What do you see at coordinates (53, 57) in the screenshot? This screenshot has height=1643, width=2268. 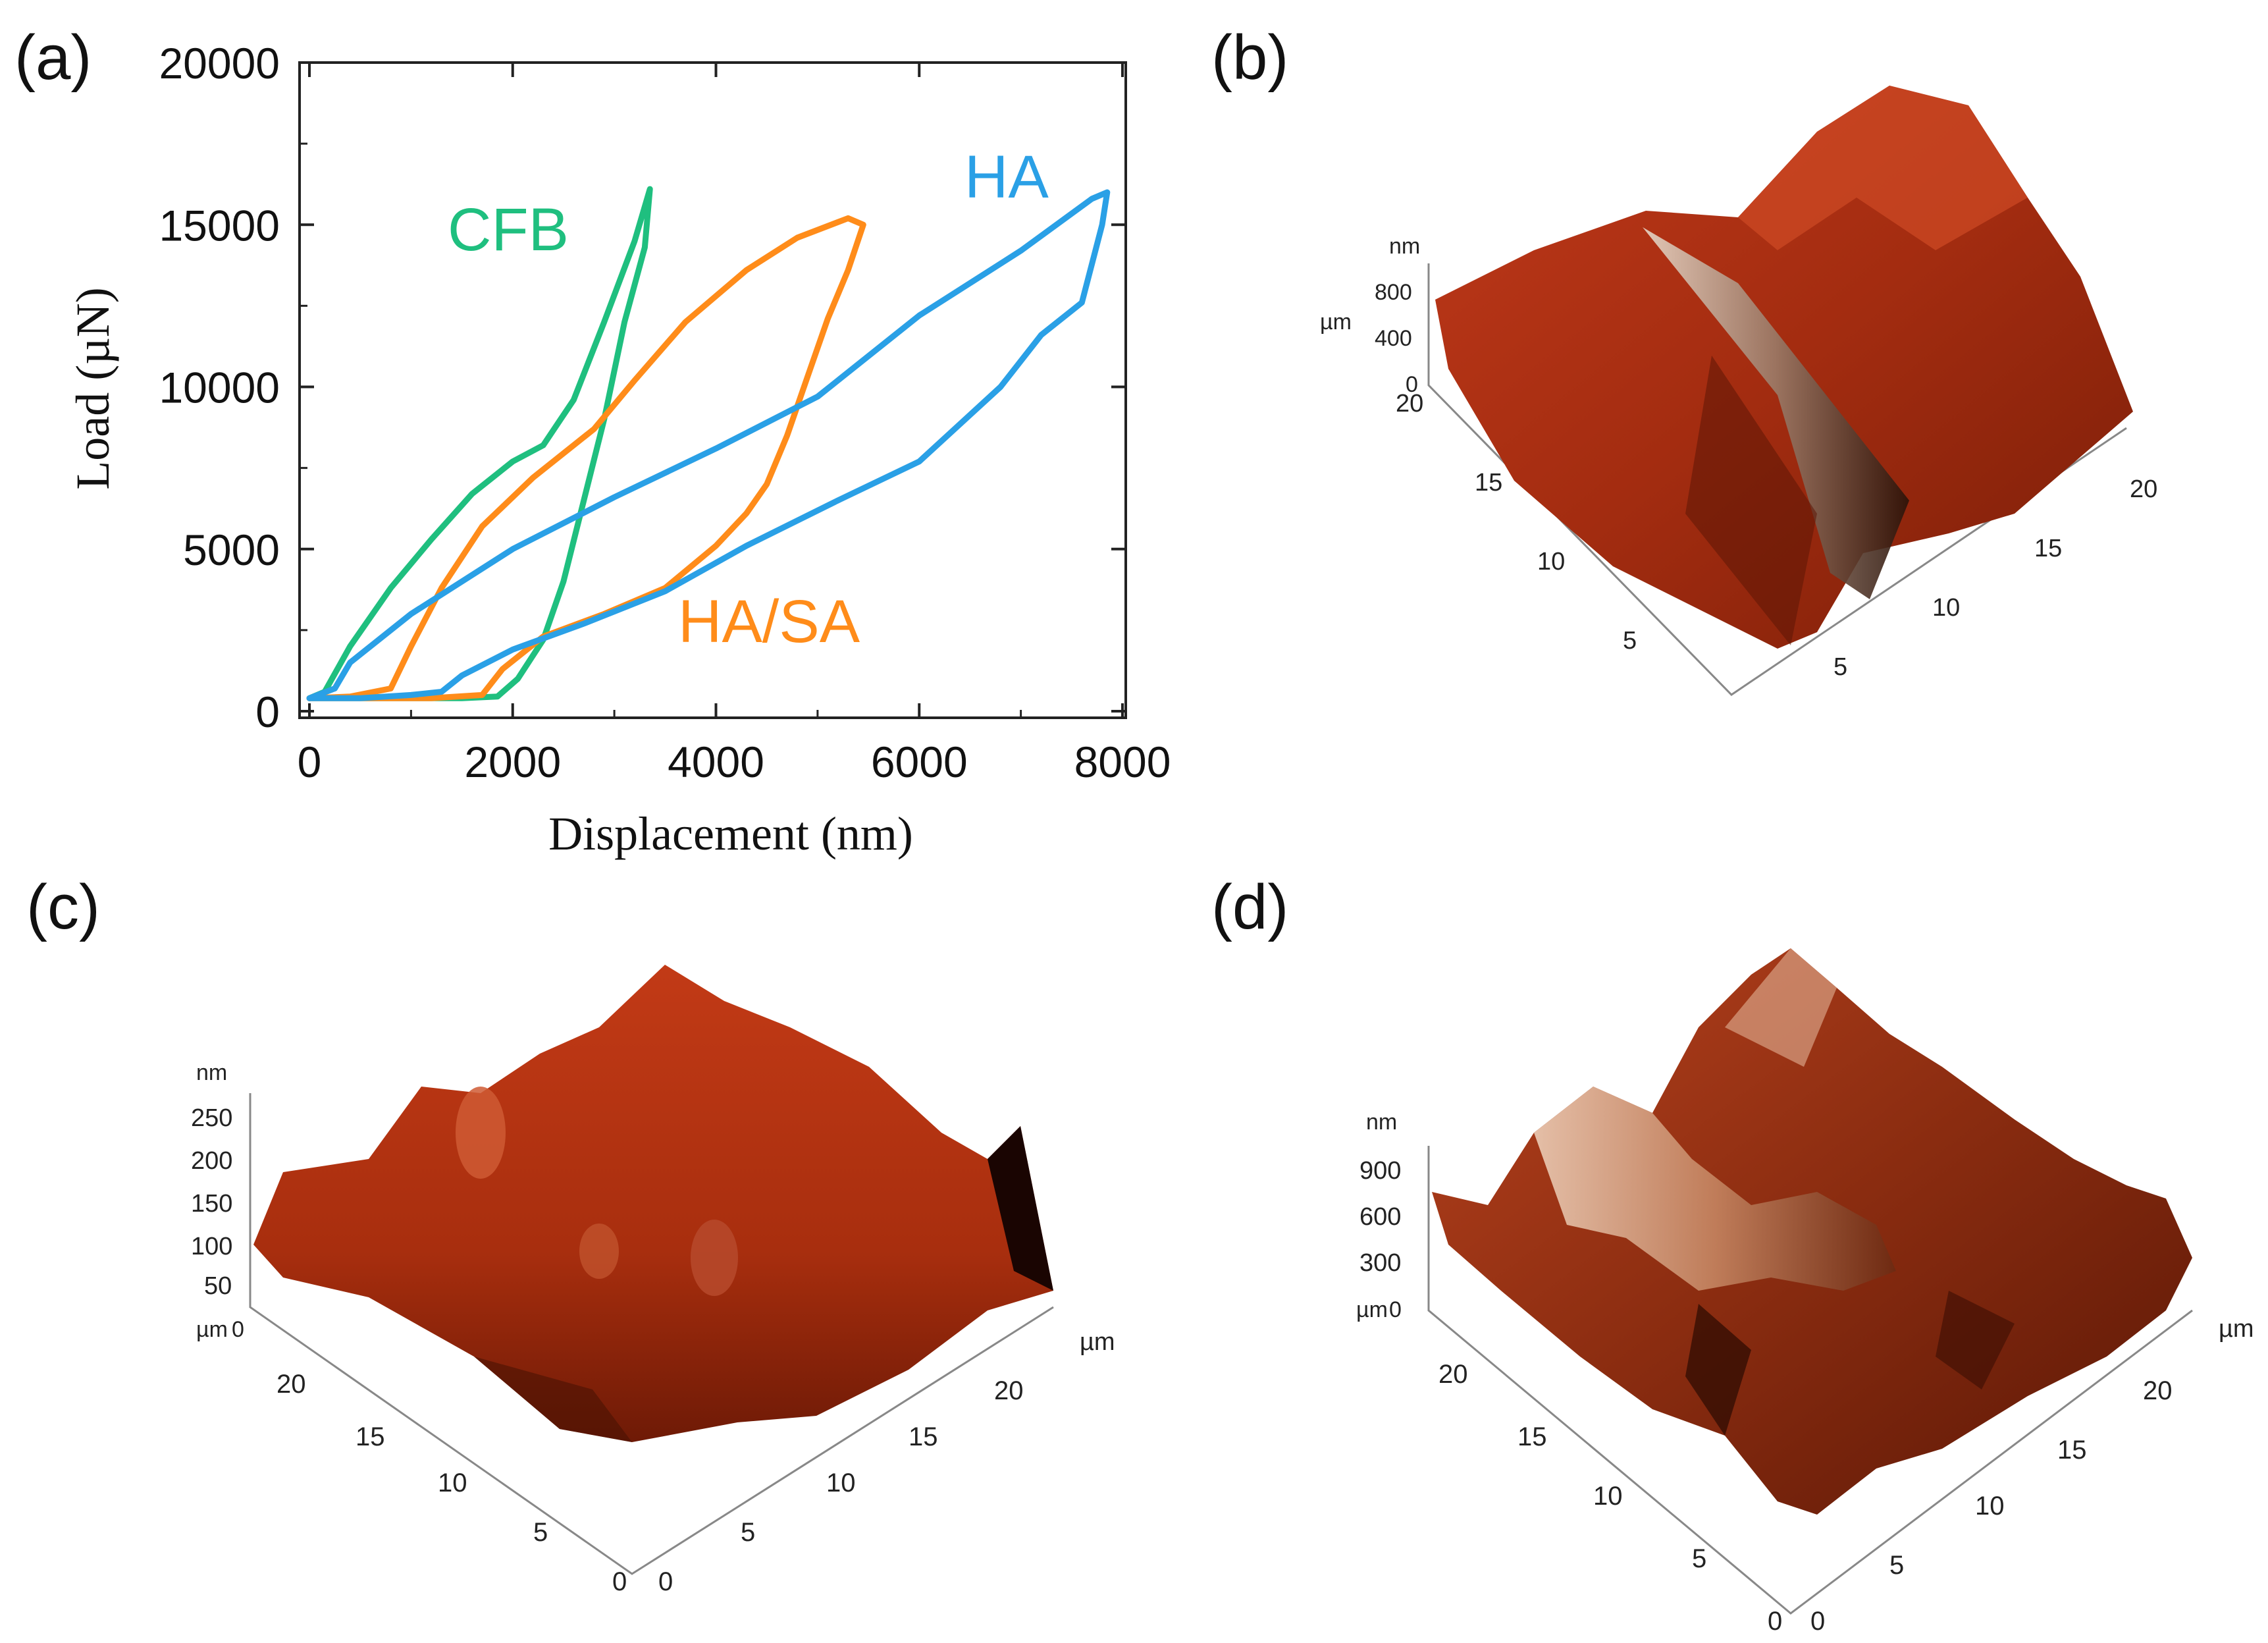 I see `panel-label-a: (a)` at bounding box center [53, 57].